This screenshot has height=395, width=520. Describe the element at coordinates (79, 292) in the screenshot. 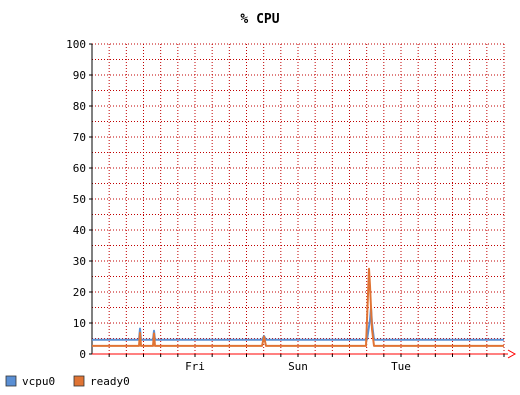

I see `y-tick-label: 20` at that location.